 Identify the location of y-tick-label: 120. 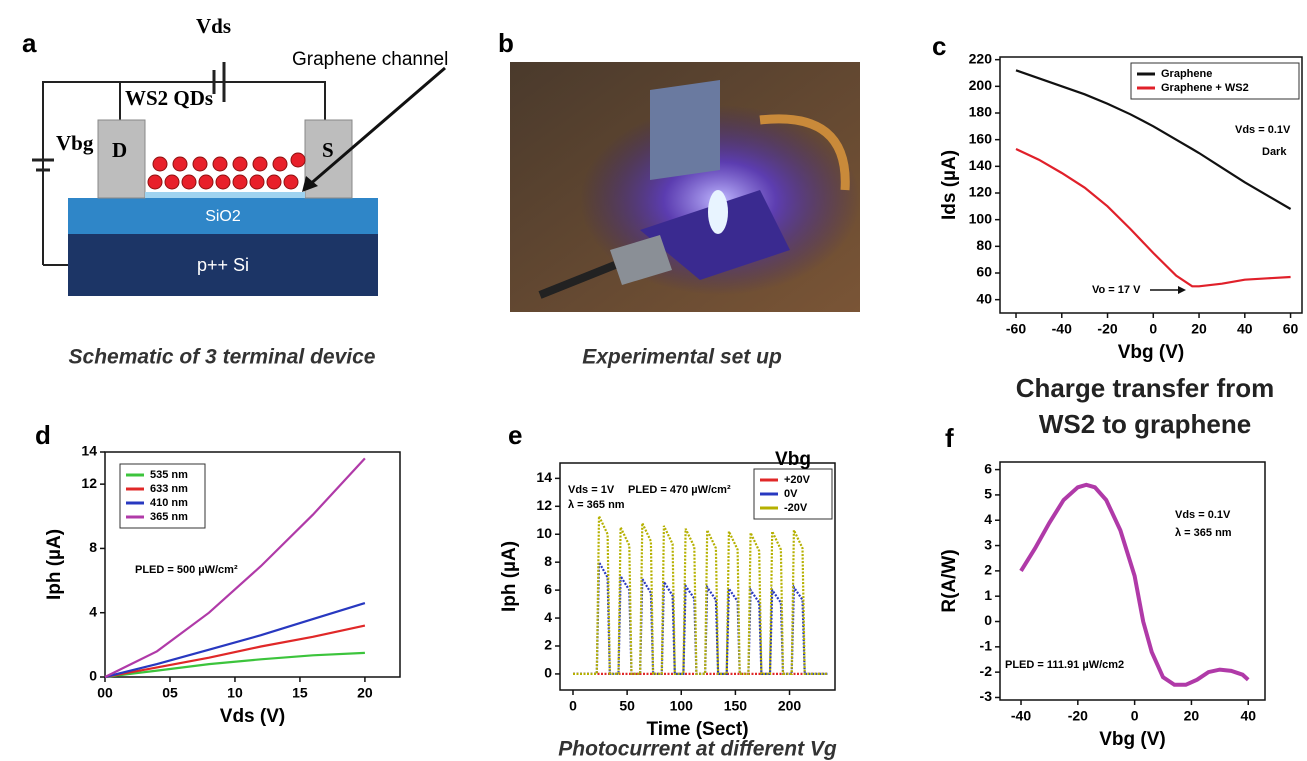
(981, 192).